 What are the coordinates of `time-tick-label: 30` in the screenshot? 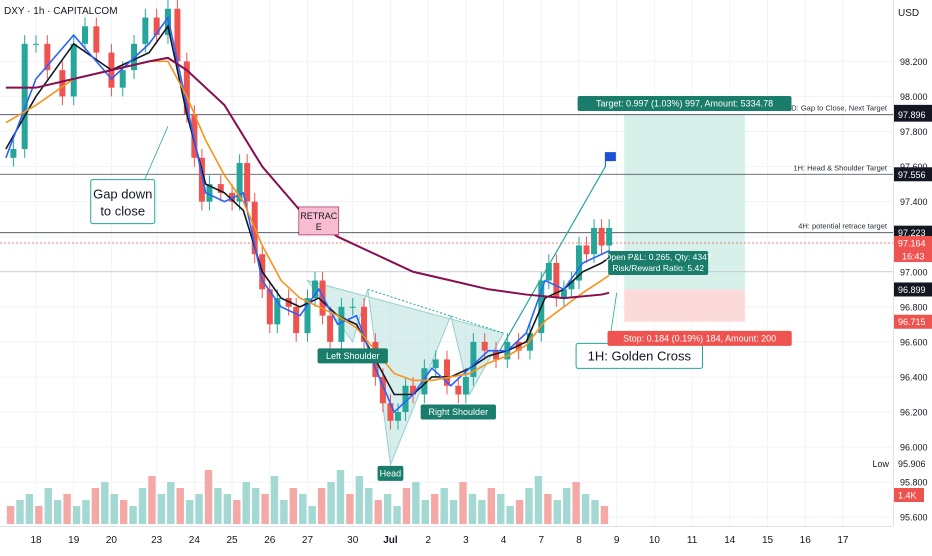 It's located at (353, 540).